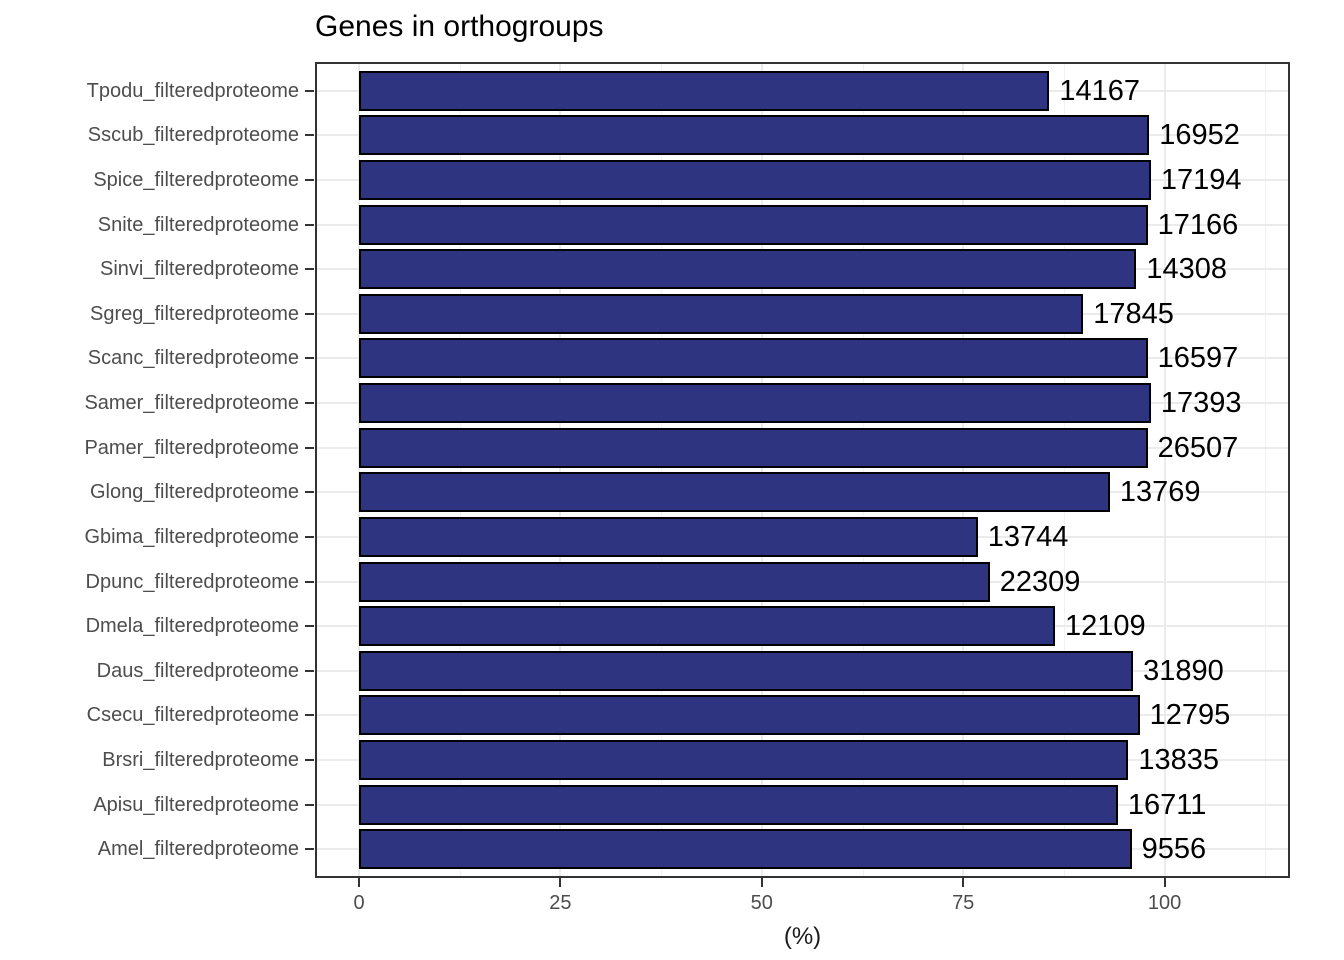 This screenshot has width=1344, height=960. Describe the element at coordinates (198, 224) in the screenshot. I see `y-axis-label: Snite_filteredproteome` at that location.